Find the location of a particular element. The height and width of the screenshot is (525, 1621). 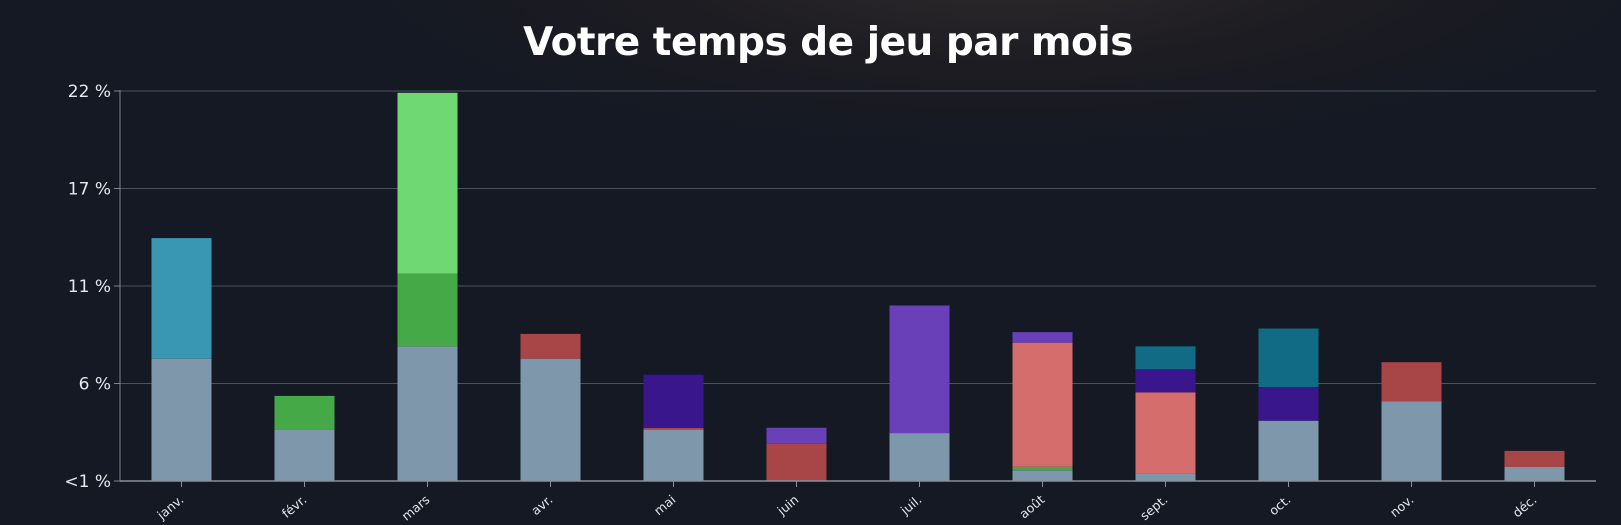

x-tick-label: nov. is located at coordinates (1402, 506).